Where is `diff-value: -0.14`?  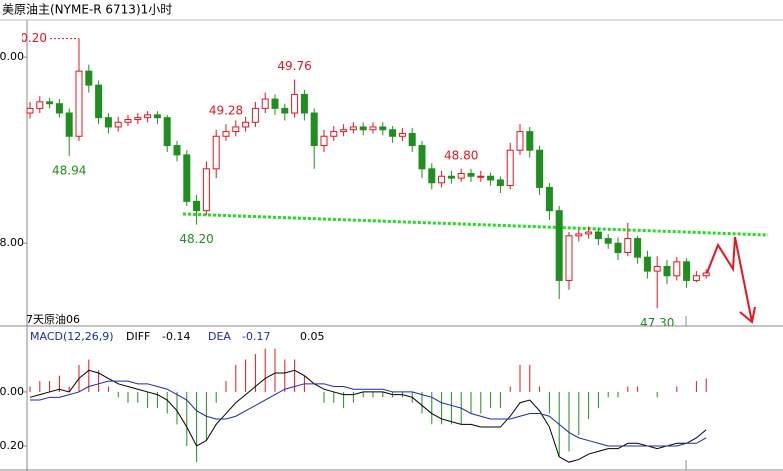
diff-value: -0.14 is located at coordinates (176, 336).